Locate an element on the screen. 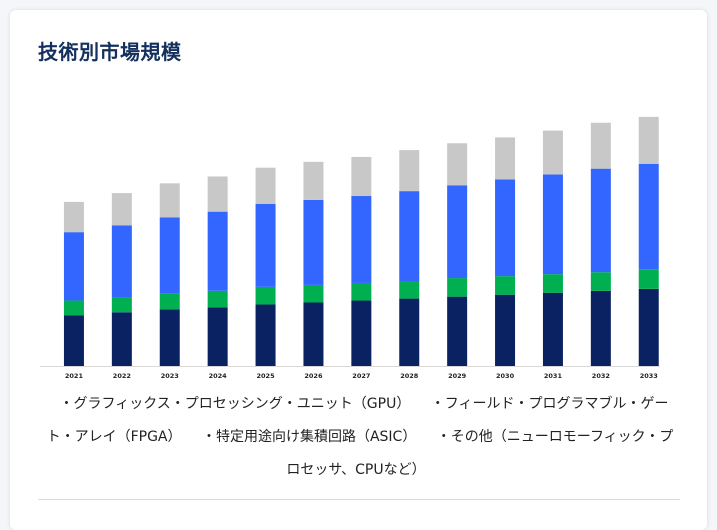 The image size is (717, 530). bar-segment-2023-s2 is located at coordinates (169, 255).